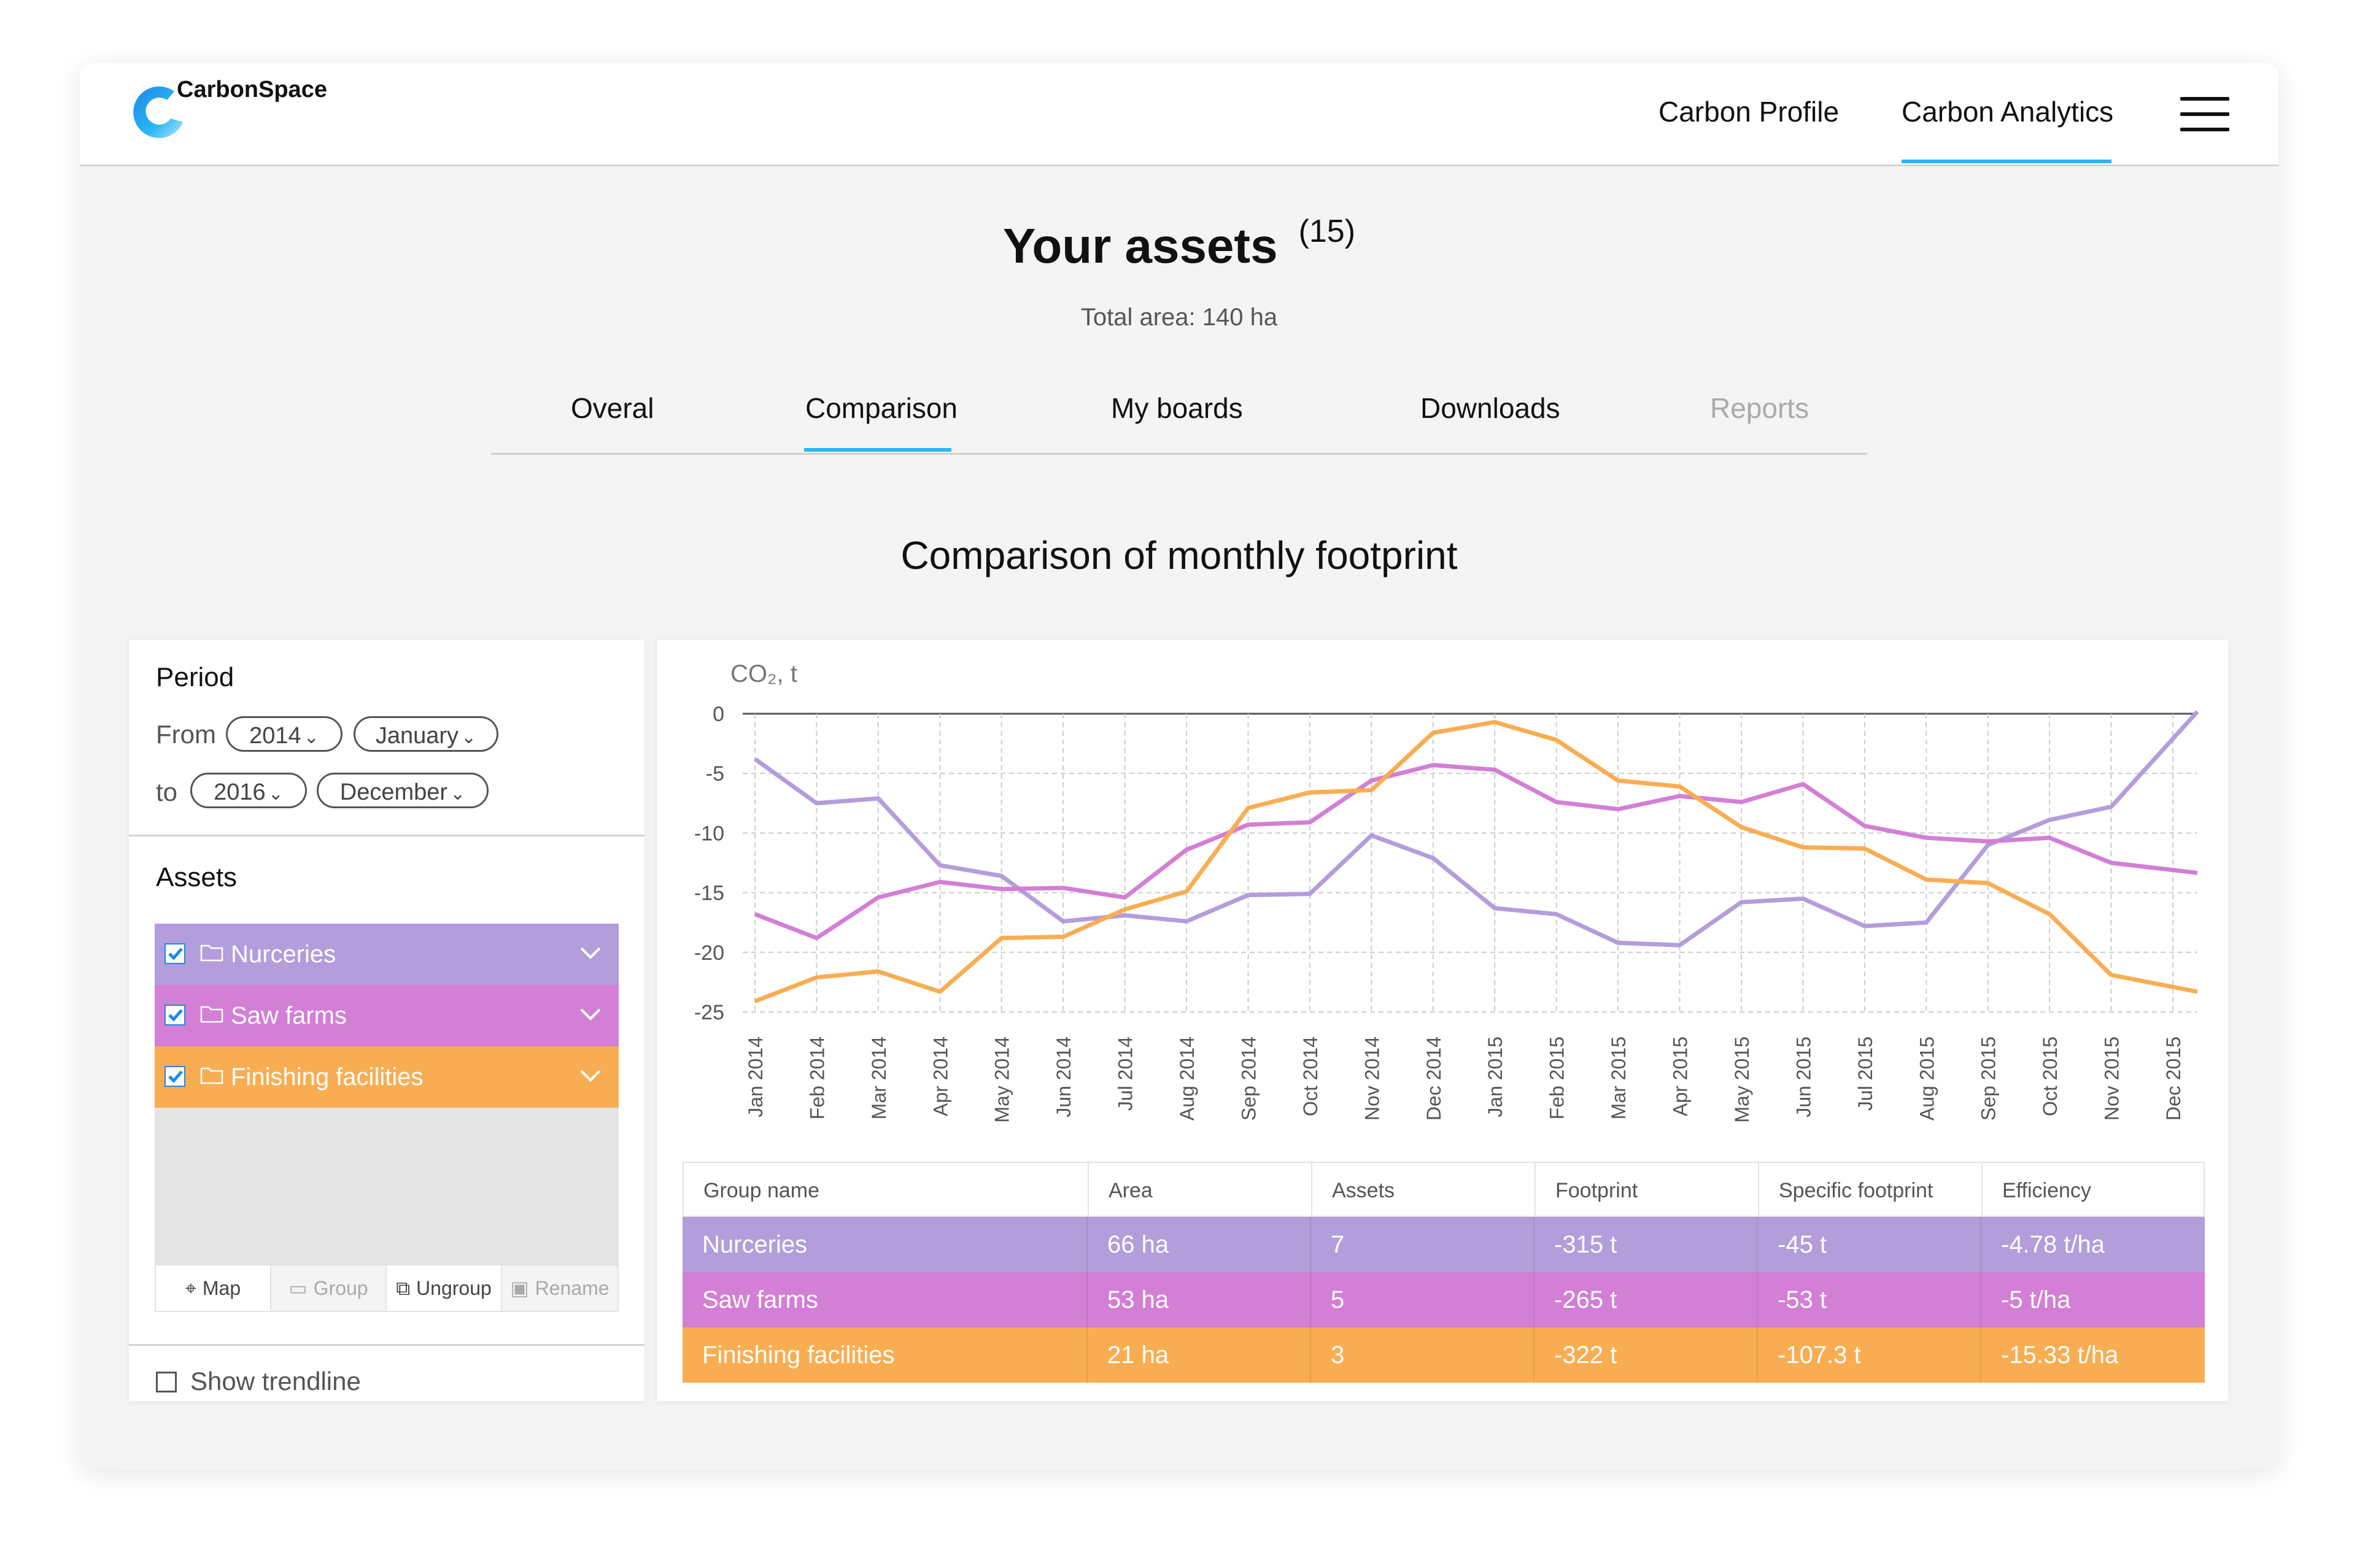 The height and width of the screenshot is (1568, 2357). I want to click on table-header-cell: Area, so click(1200, 1191).